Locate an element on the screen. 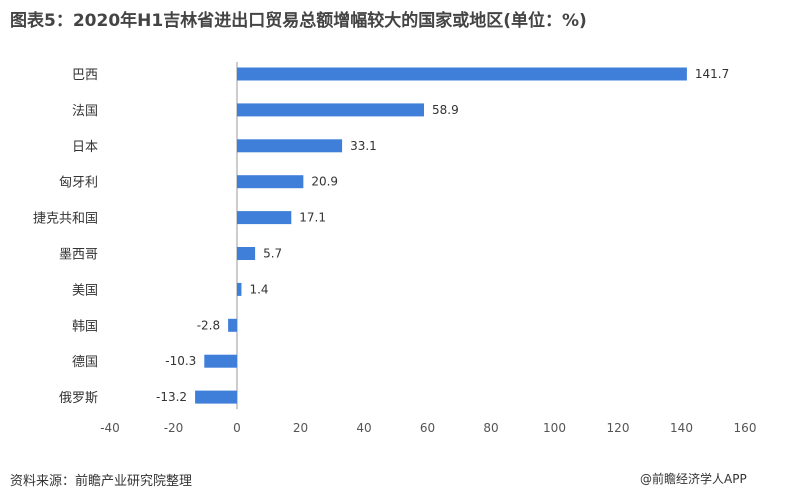 Image resolution: width=800 pixels, height=500 pixels. value-label-1: 58.9 is located at coordinates (445, 110).